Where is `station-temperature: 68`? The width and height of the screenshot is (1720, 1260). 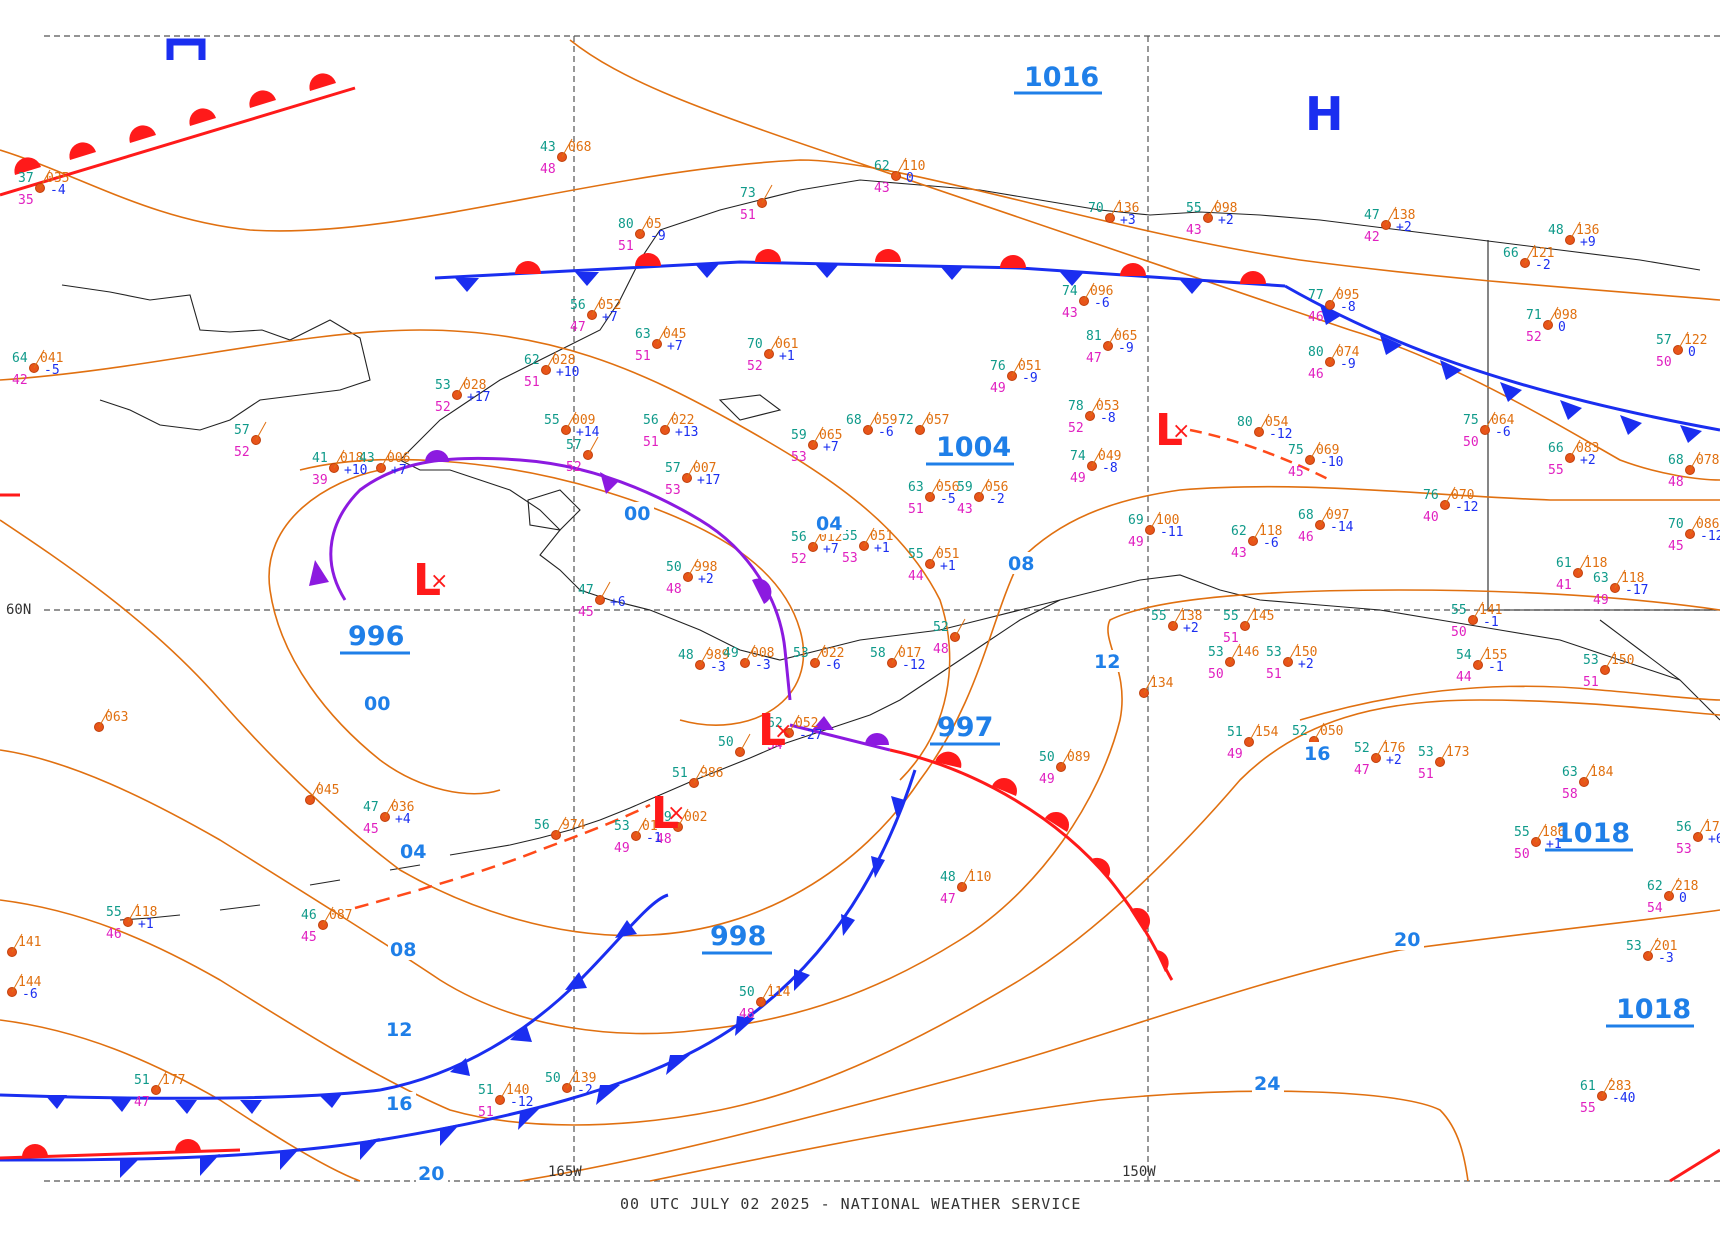
station-temperature: 68 is located at coordinates (1676, 460).